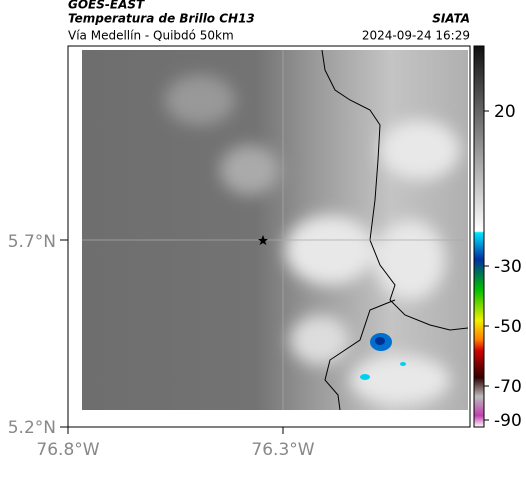  Describe the element at coordinates (508, 267) in the screenshot. I see `colorbar-label: -30` at that location.